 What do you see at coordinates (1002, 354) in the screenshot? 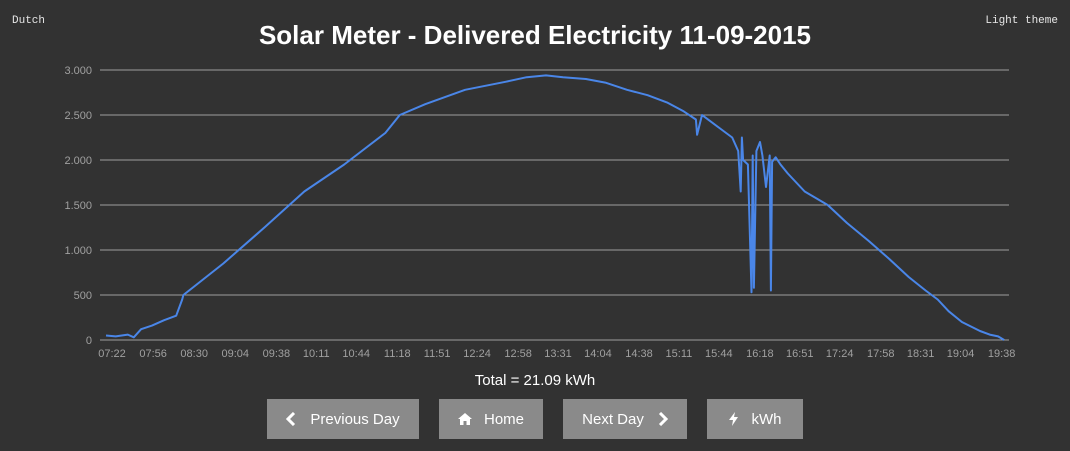
I see `x-tick-label: 19:38` at bounding box center [1002, 354].